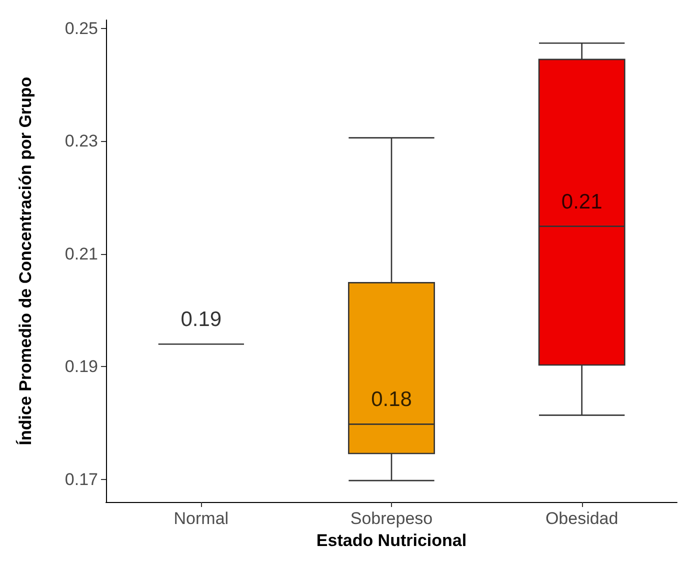  Describe the element at coordinates (391, 540) in the screenshot. I see `x-axis-title: Estado Nutricional` at that location.